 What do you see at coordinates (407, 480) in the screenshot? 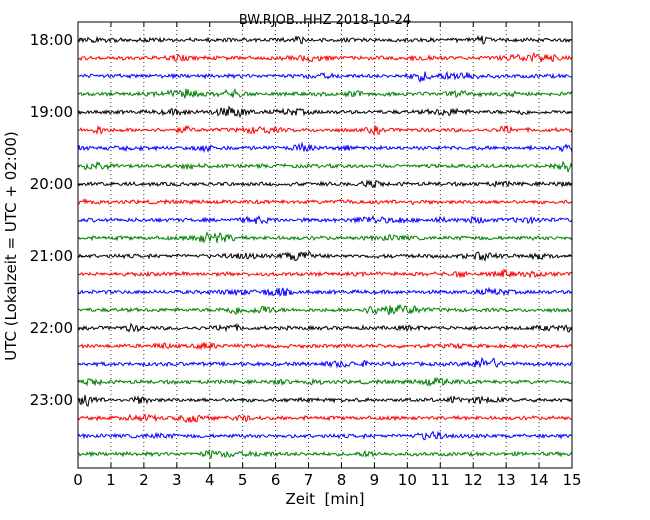
I see `x-tick-label: 10` at bounding box center [407, 480].